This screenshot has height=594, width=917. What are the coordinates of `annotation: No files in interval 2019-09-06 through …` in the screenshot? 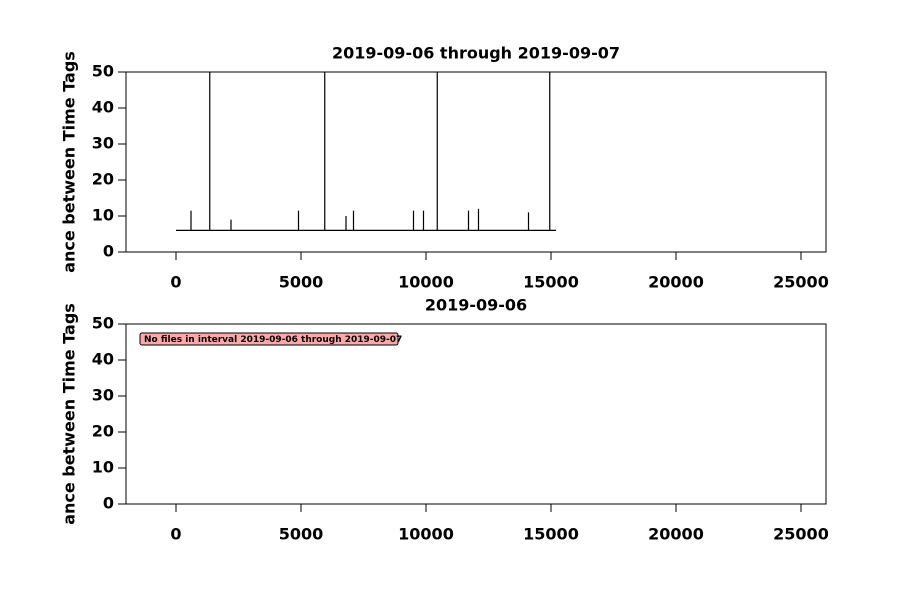 It's located at (273, 340).